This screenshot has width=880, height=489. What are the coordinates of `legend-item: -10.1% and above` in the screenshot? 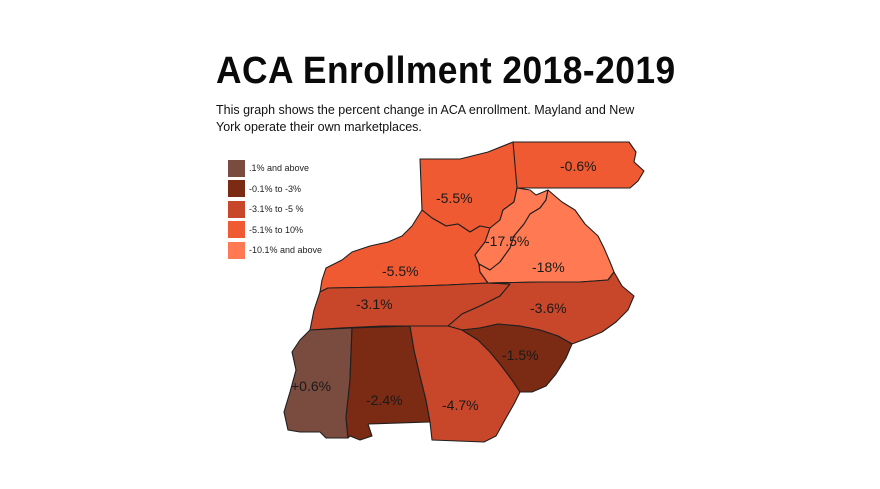 It's located at (275, 250).